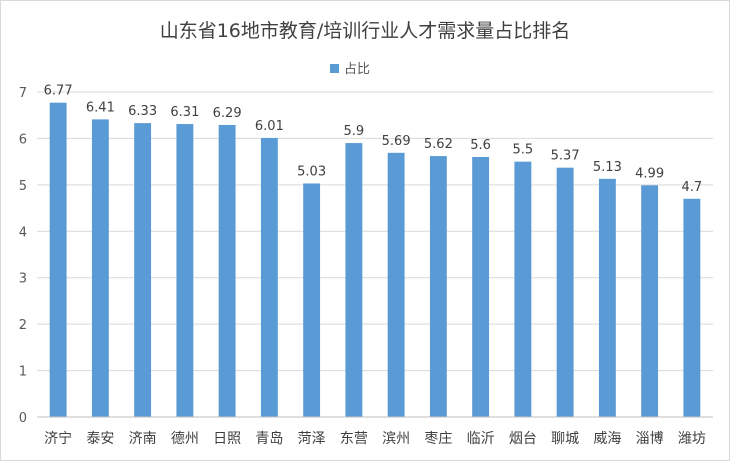 Image resolution: width=730 pixels, height=461 pixels. Describe the element at coordinates (365, 31) in the screenshot. I see `chart-title: 山东省16地市教育/培训行业人才需求量占比排名` at that location.